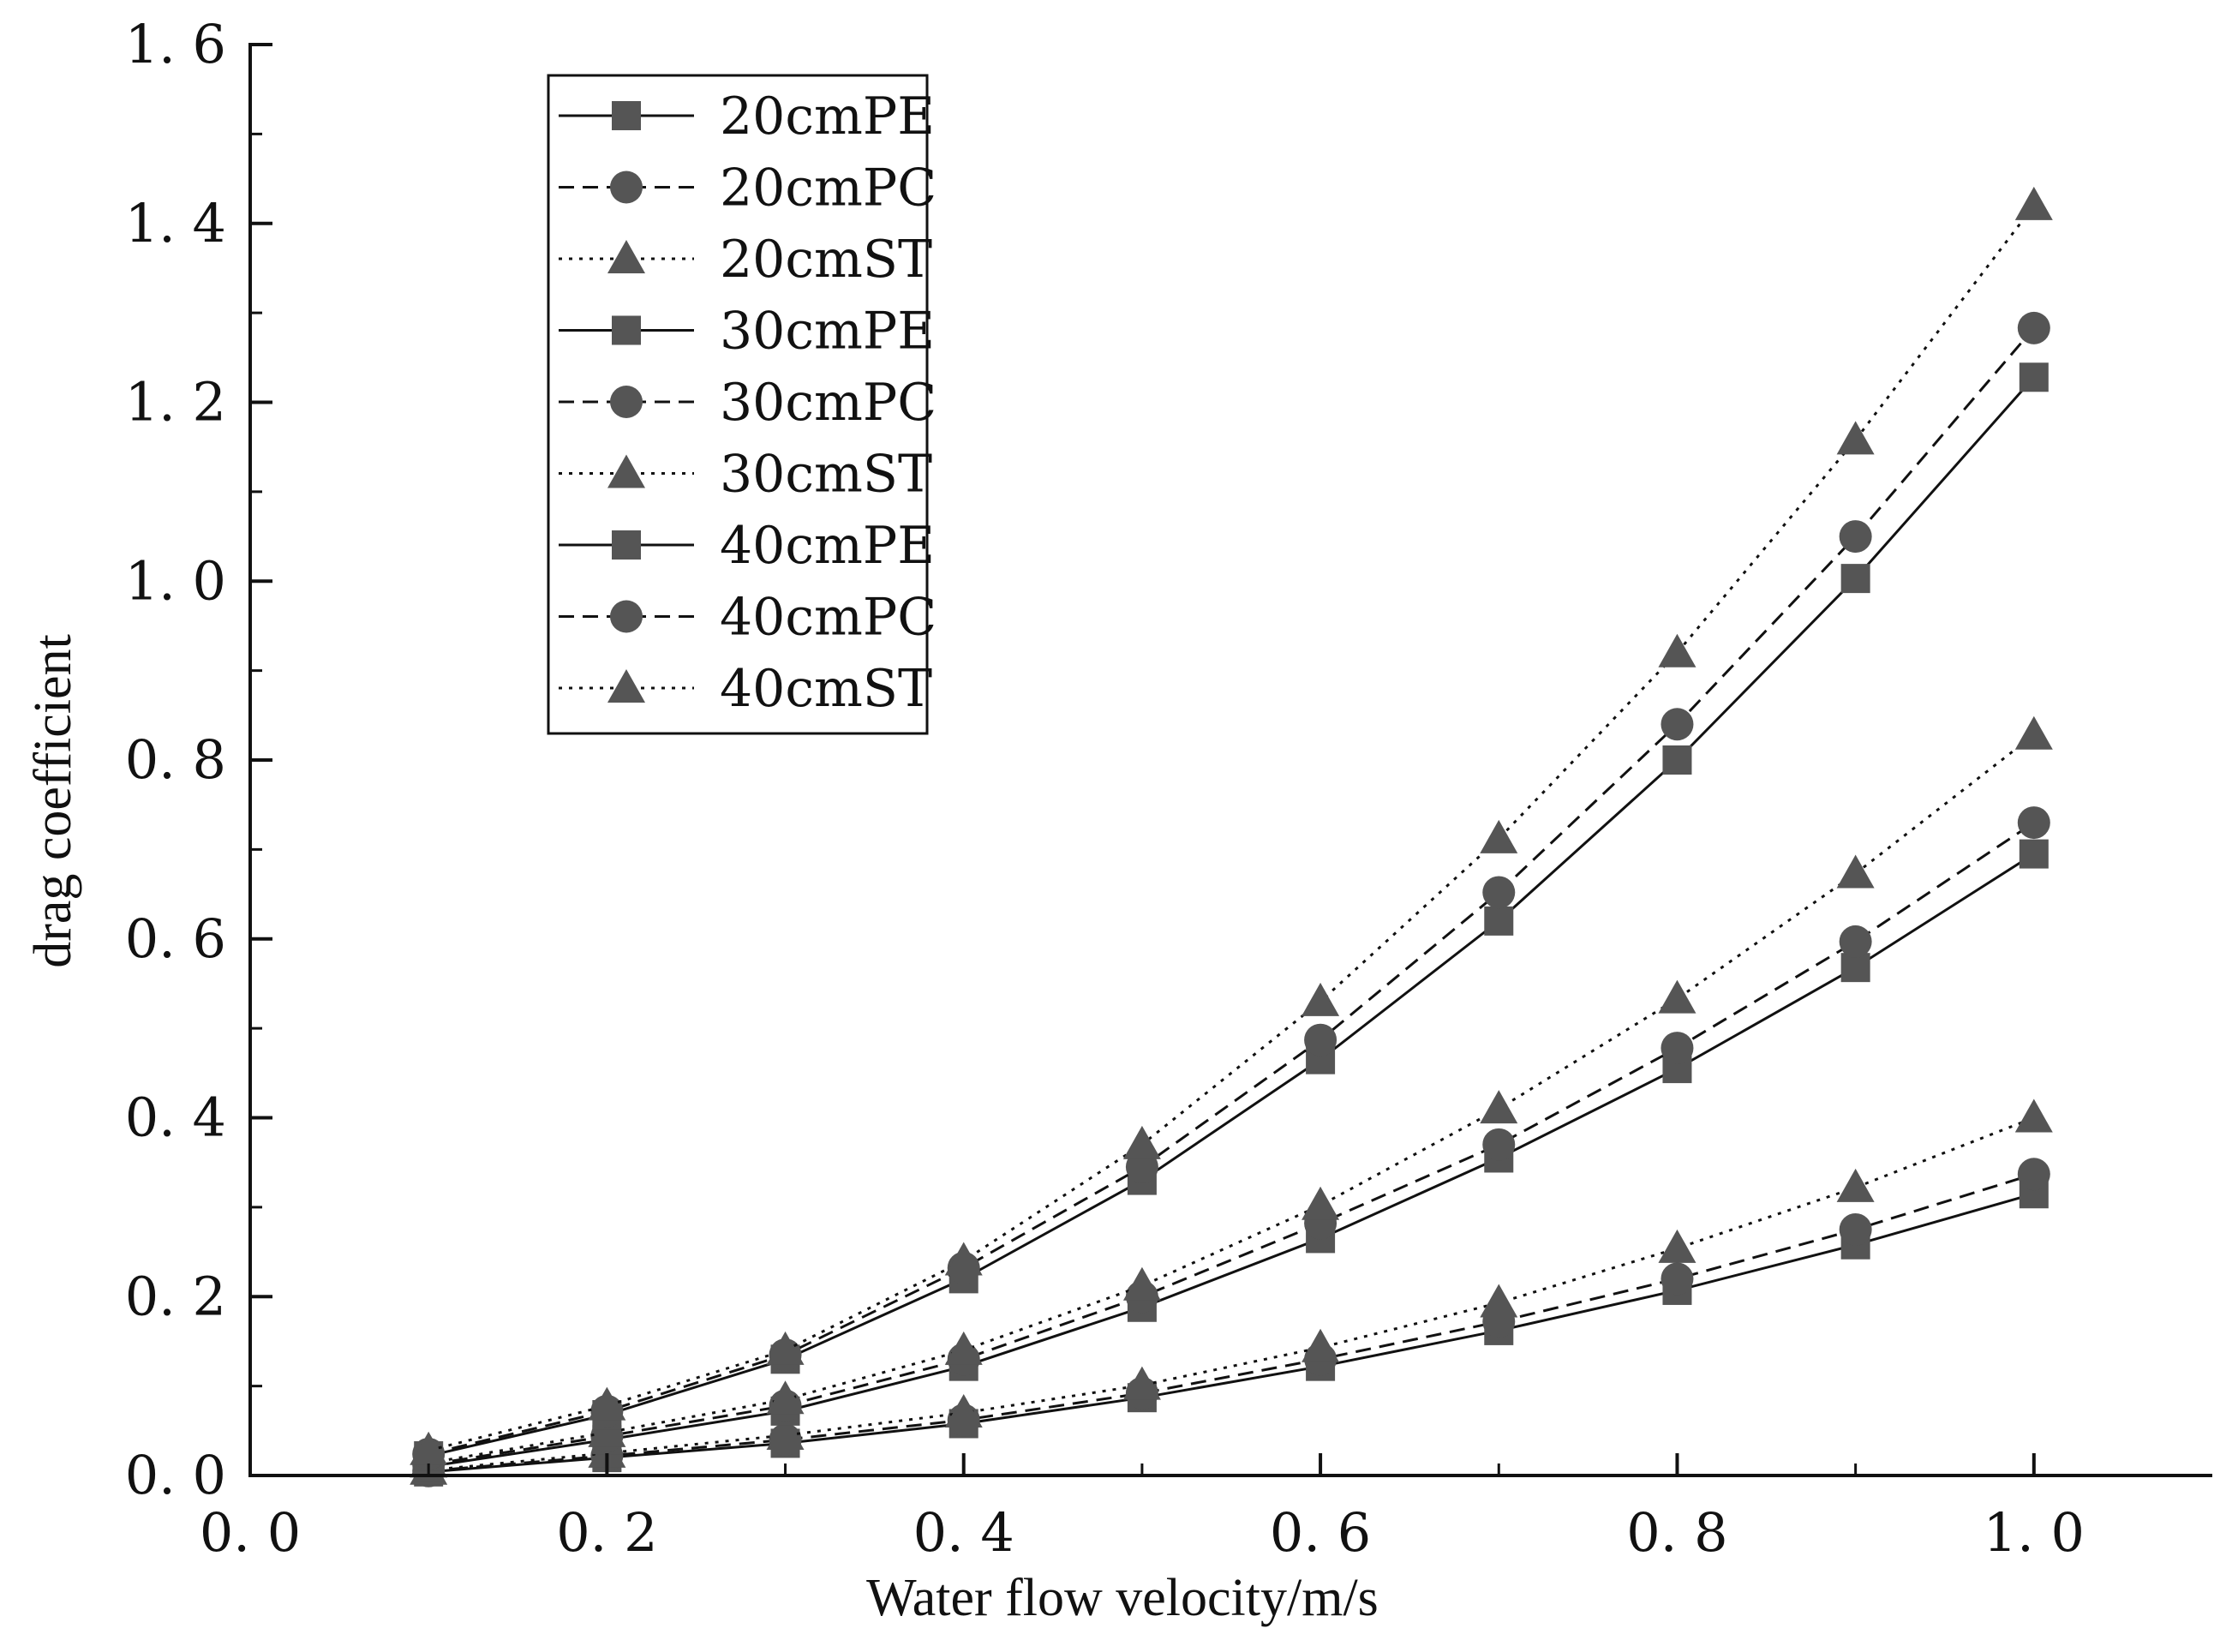 This screenshot has width=2238, height=1652. Describe the element at coordinates (827, 117) in the screenshot. I see `legend-label-20cmPE: 20cmPE` at that location.